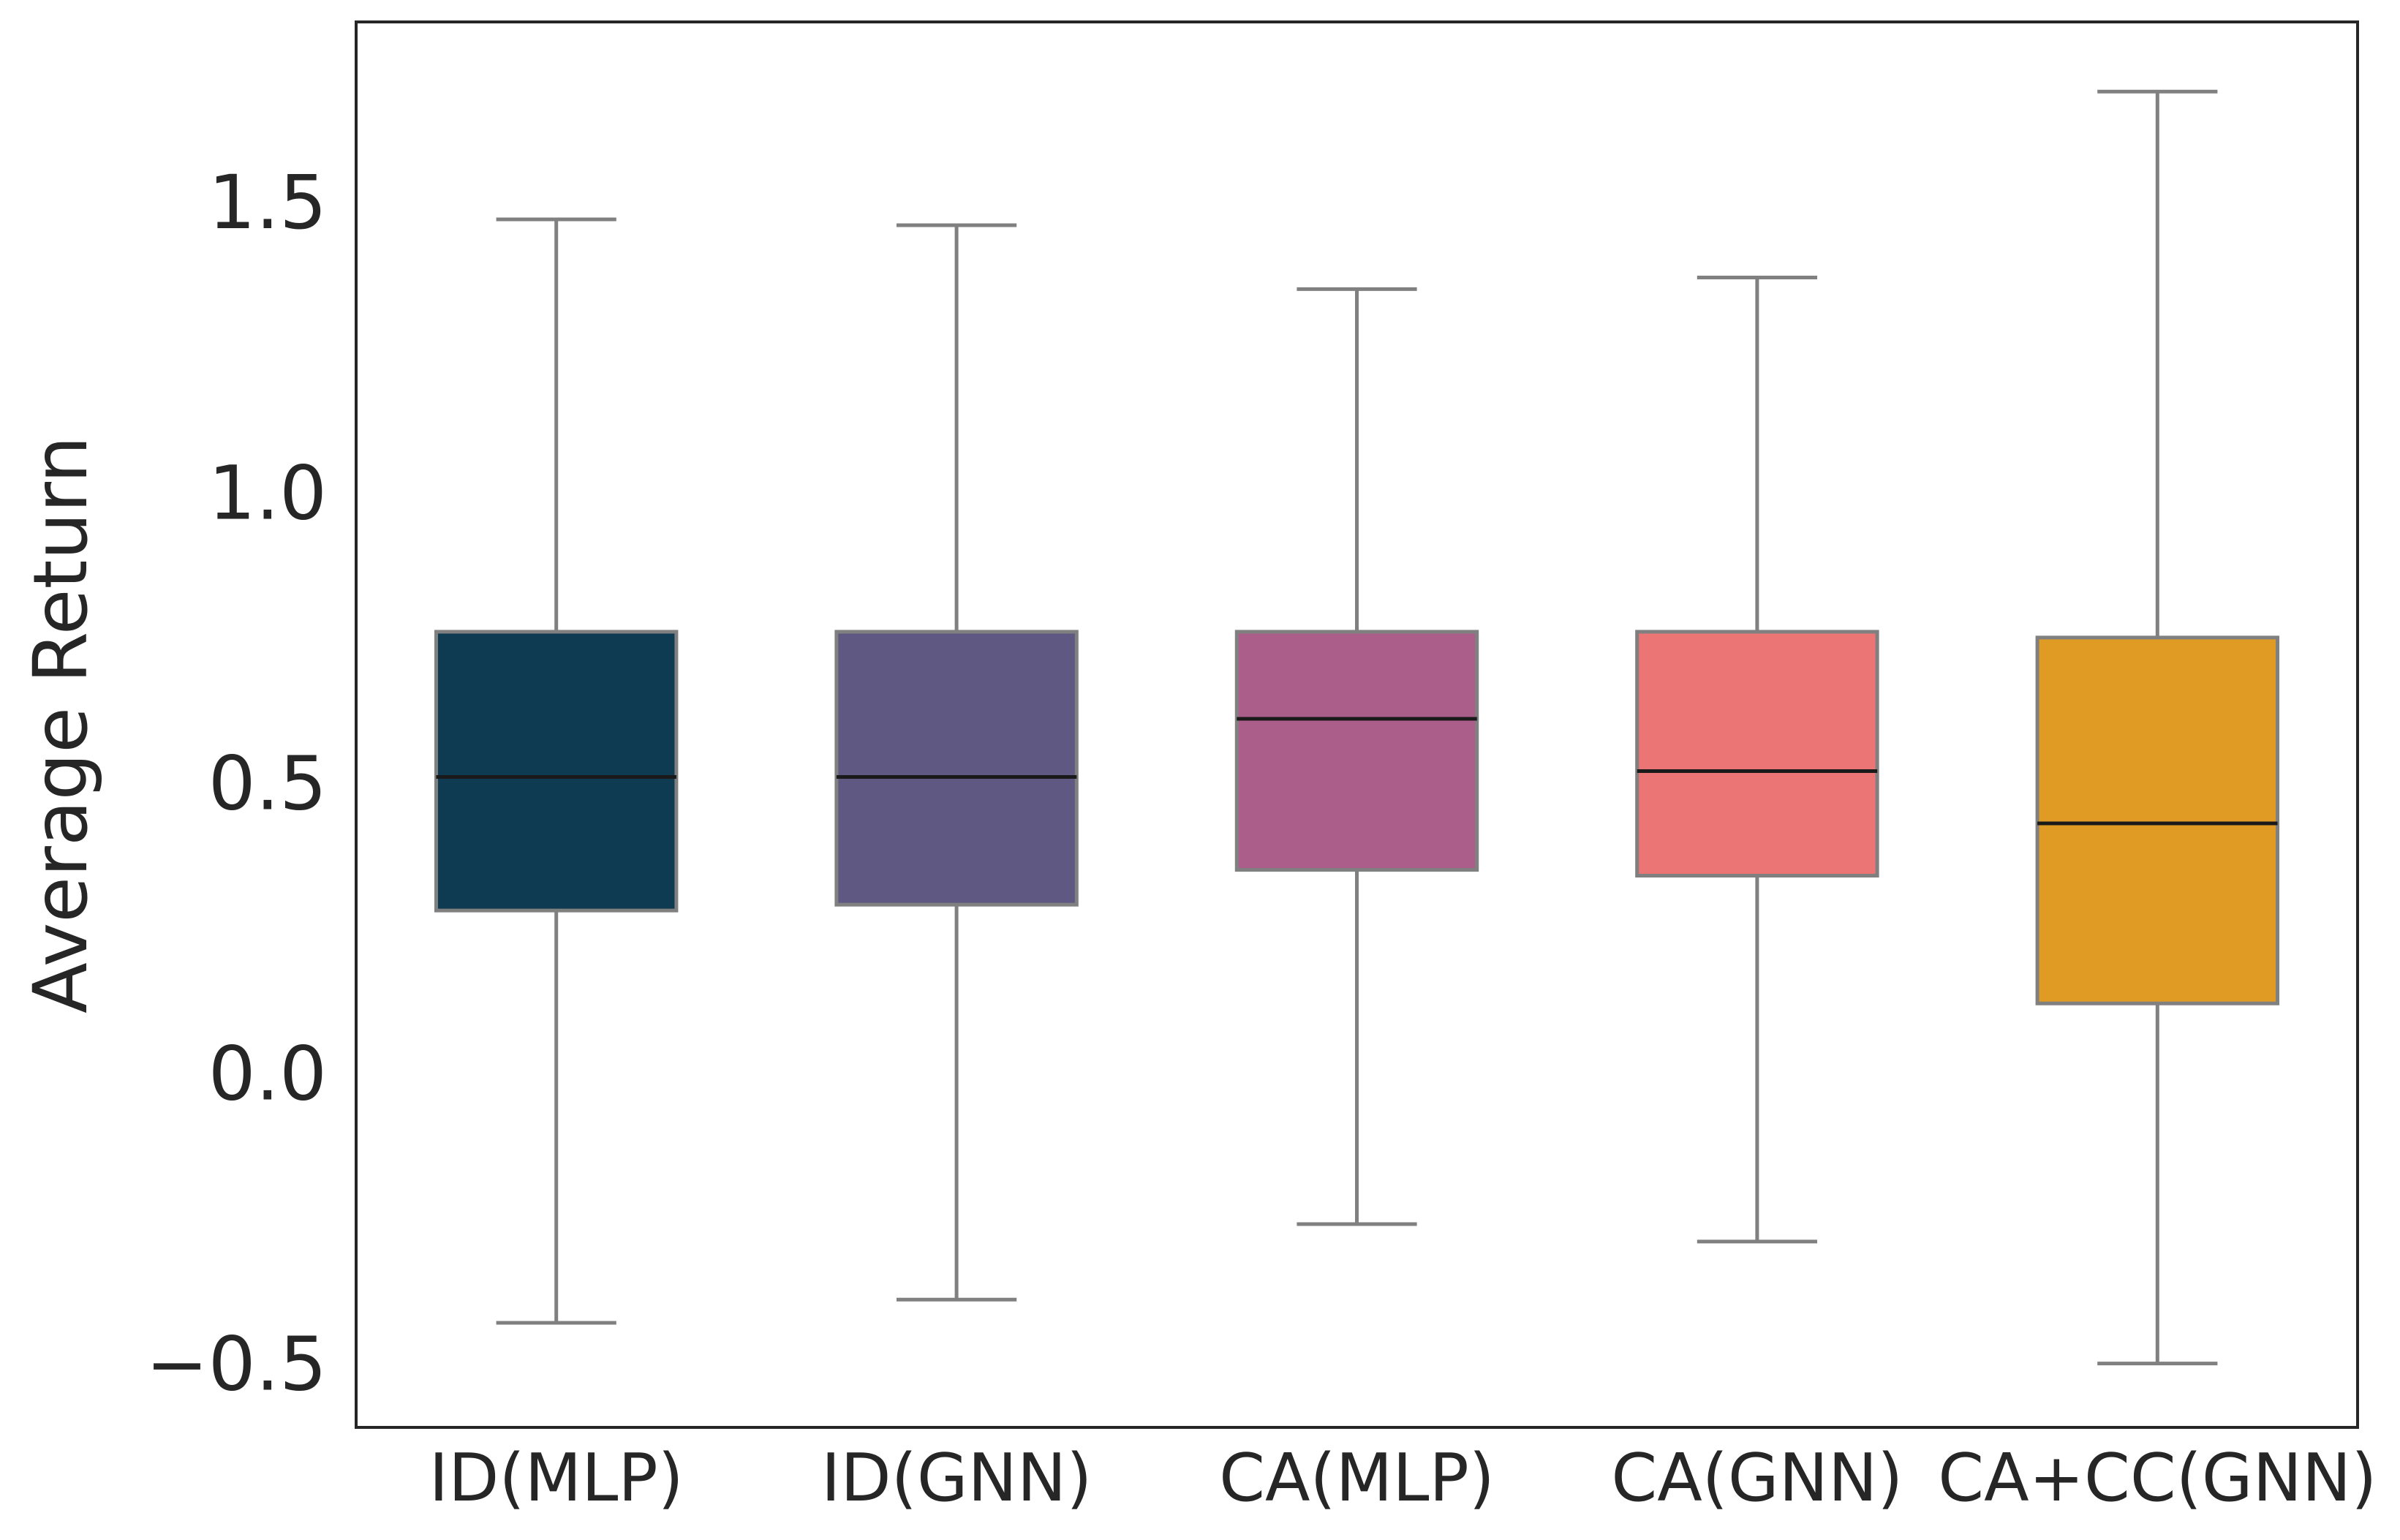  I want to click on x-axis-ticks: ID(MLP) ID(GNN) CA(MLP) CA(GNN) CA+CC(GNN), so click(1403, 1478).